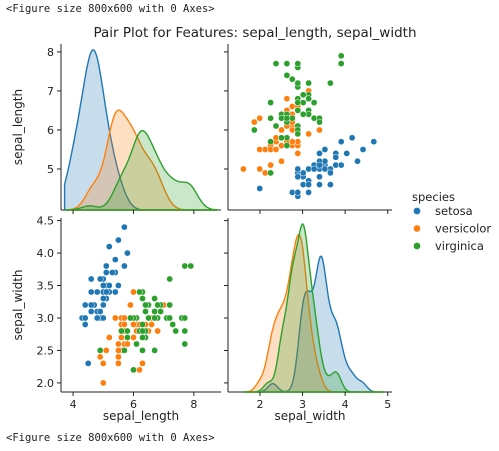 The image size is (499, 451). What do you see at coordinates (433, 197) in the screenshot?
I see `legend-title: species` at bounding box center [433, 197].